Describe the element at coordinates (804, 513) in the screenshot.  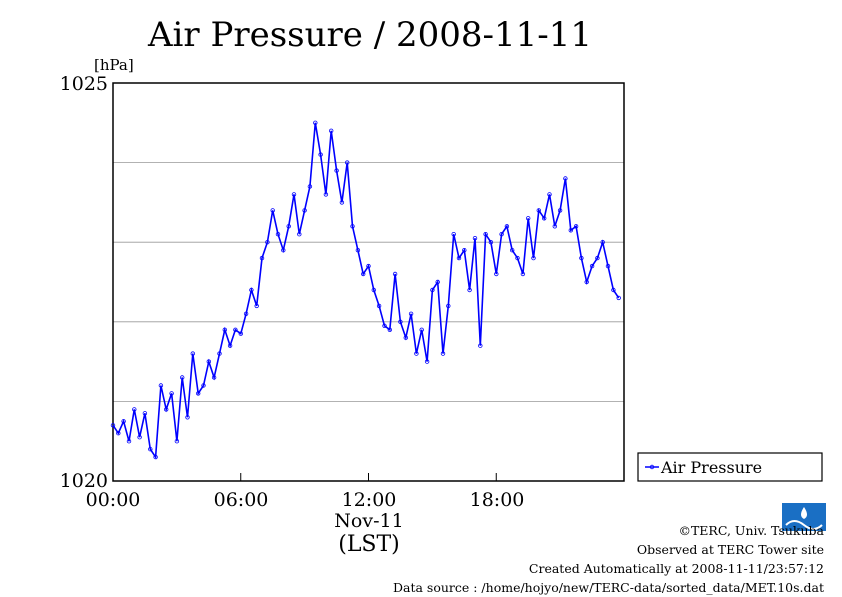
I see `logo-drop` at that location.